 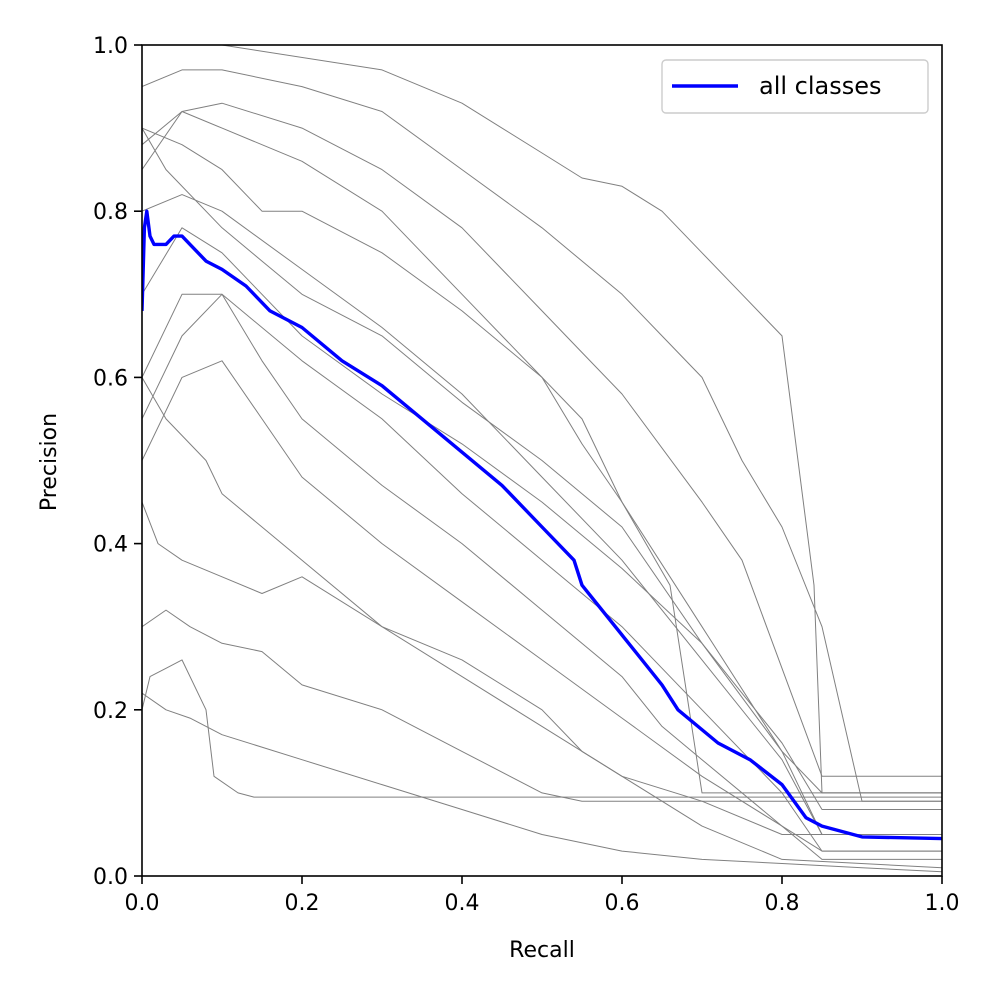 I want to click on y-tick-label: 0.2, so click(x=110, y=711).